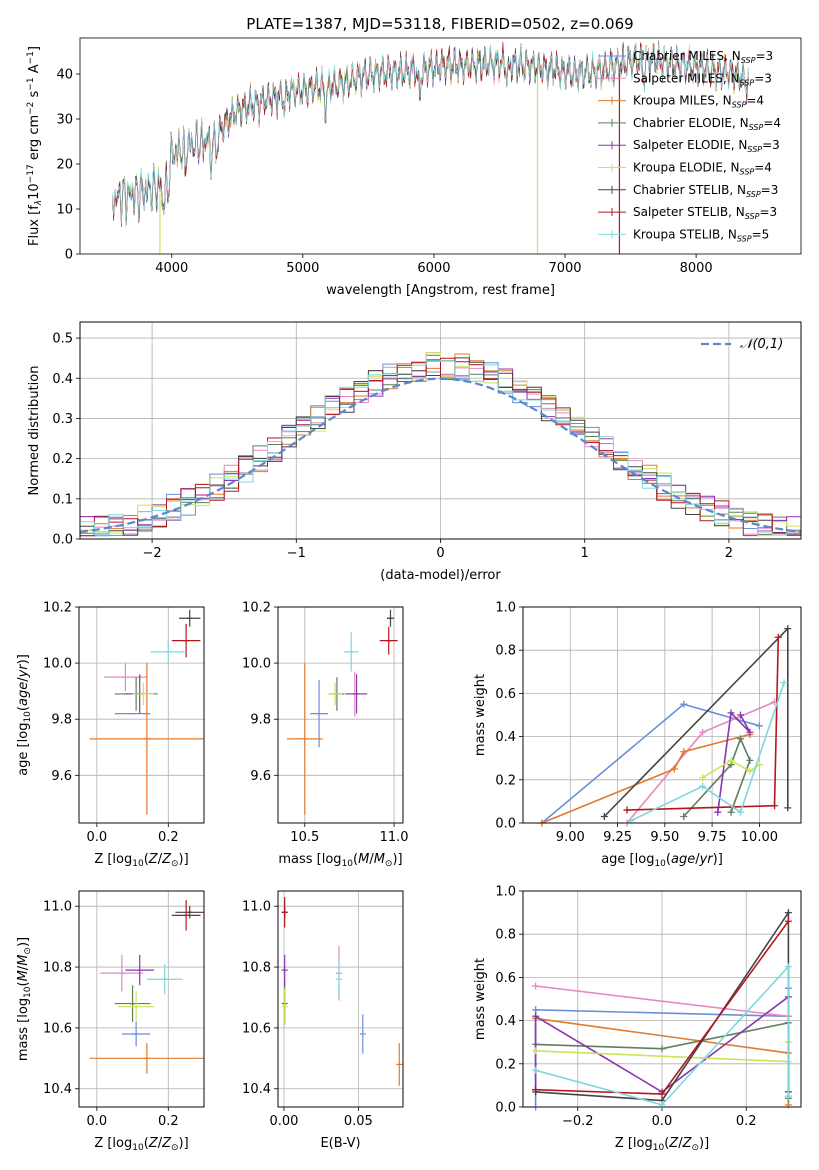 Image resolution: width=819 pixels, height=1170 pixels. Describe the element at coordinates (35, 146) in the screenshot. I see `y-axis-label: Flux [fλ10−17 erg cm−2 s−1 A−1]` at that location.